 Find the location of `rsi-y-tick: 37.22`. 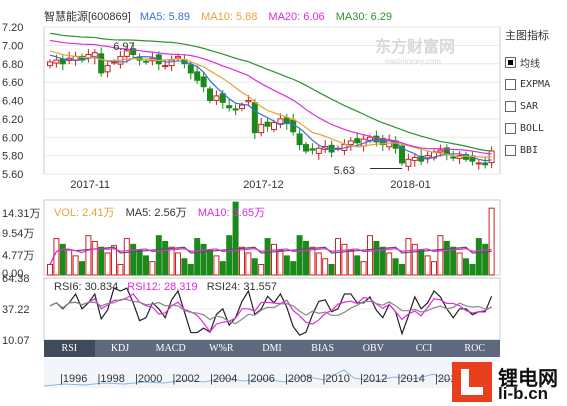

rsi-y-tick: 37.22 is located at coordinates (16, 310).